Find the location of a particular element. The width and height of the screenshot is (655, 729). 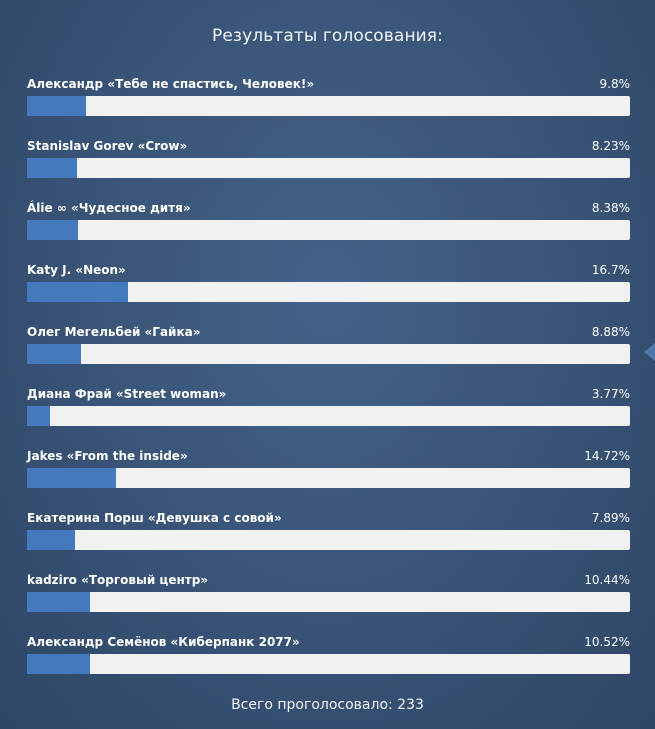

poll-title: Результаты голосования: is located at coordinates (327, 36).